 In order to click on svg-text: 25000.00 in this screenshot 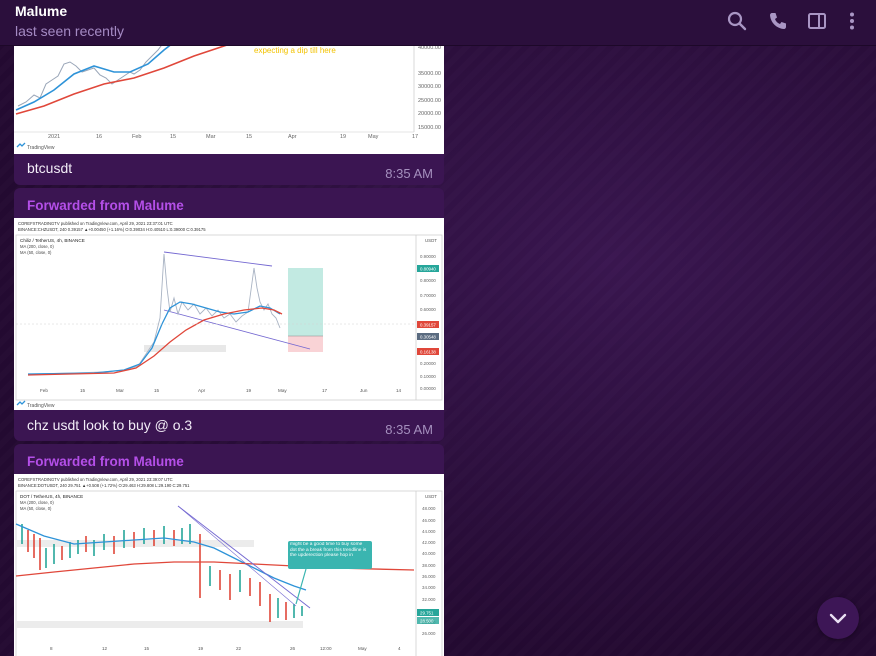, I will do `click(429, 101)`.